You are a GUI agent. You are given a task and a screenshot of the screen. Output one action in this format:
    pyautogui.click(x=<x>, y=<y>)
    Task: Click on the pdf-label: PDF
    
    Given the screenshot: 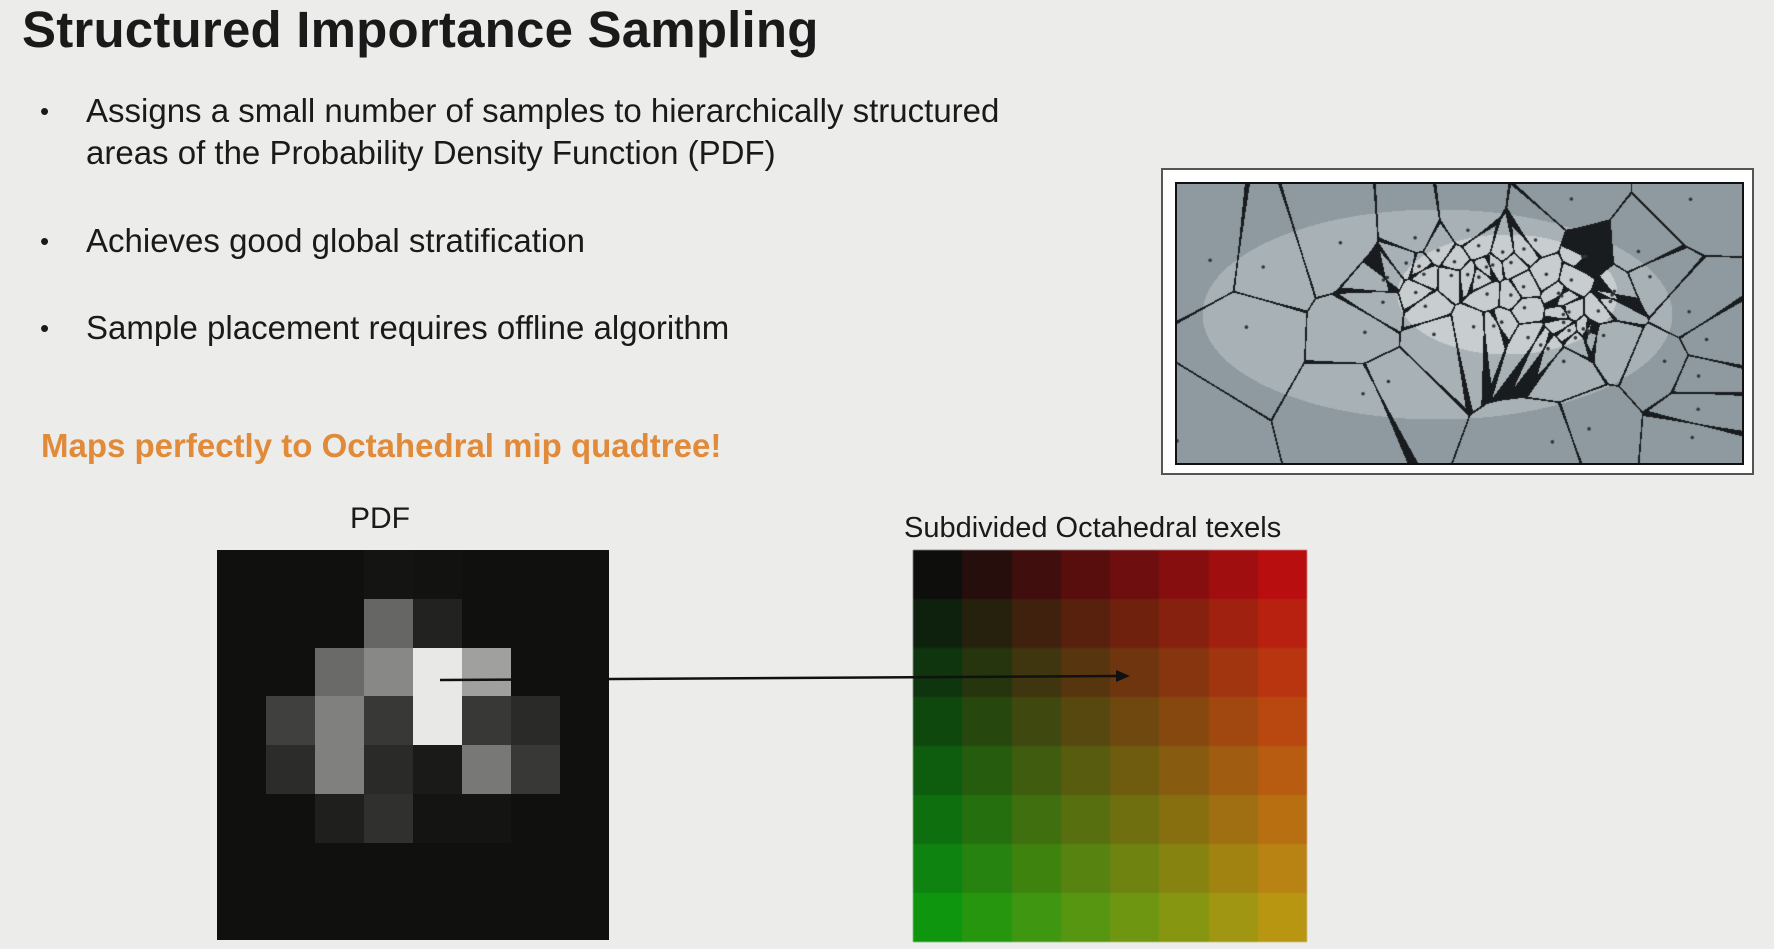 What is the action you would take?
    pyautogui.click(x=380, y=518)
    